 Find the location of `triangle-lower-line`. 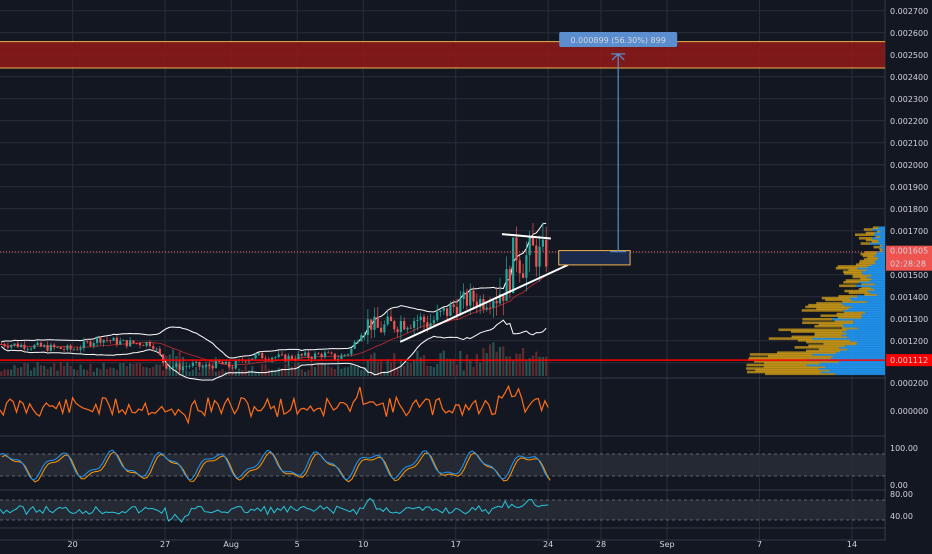

triangle-lower-line is located at coordinates (484, 303).